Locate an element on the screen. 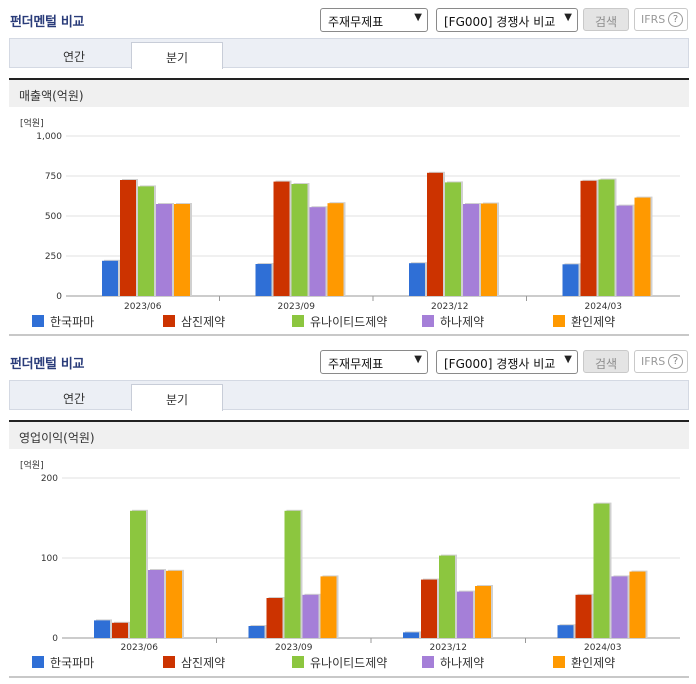  chart-heading: 영업이익(억원) is located at coordinates (57, 438).